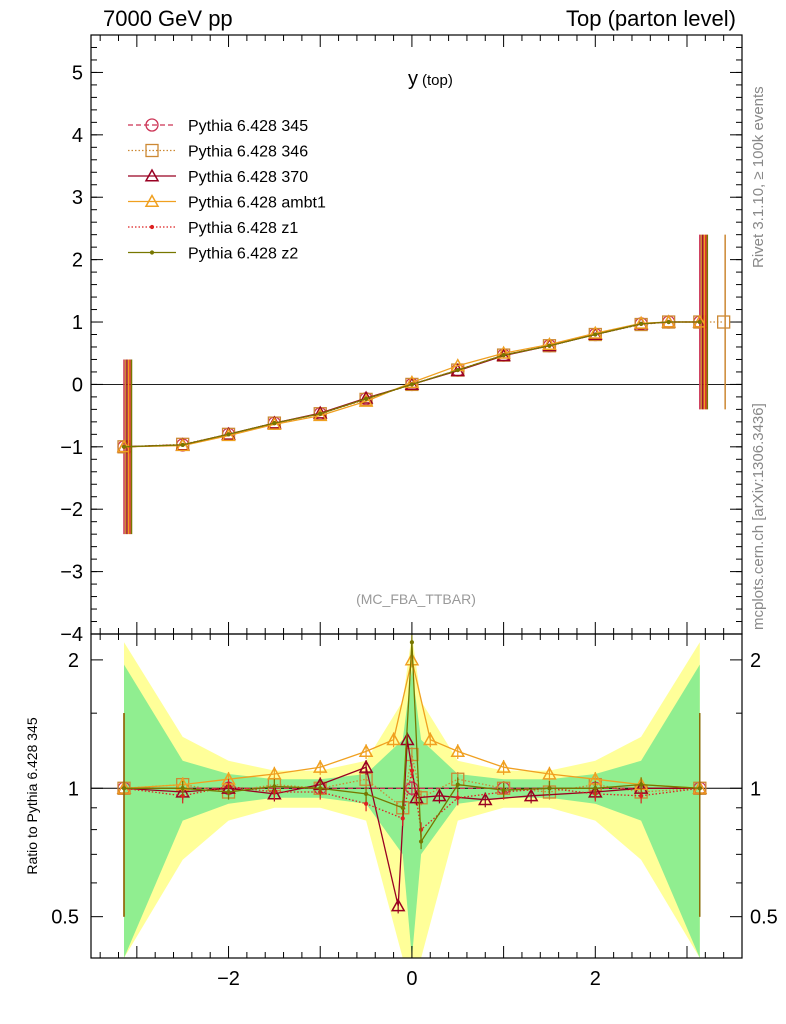  What do you see at coordinates (413, 79) in the screenshot?
I see `chart-title: y` at bounding box center [413, 79].